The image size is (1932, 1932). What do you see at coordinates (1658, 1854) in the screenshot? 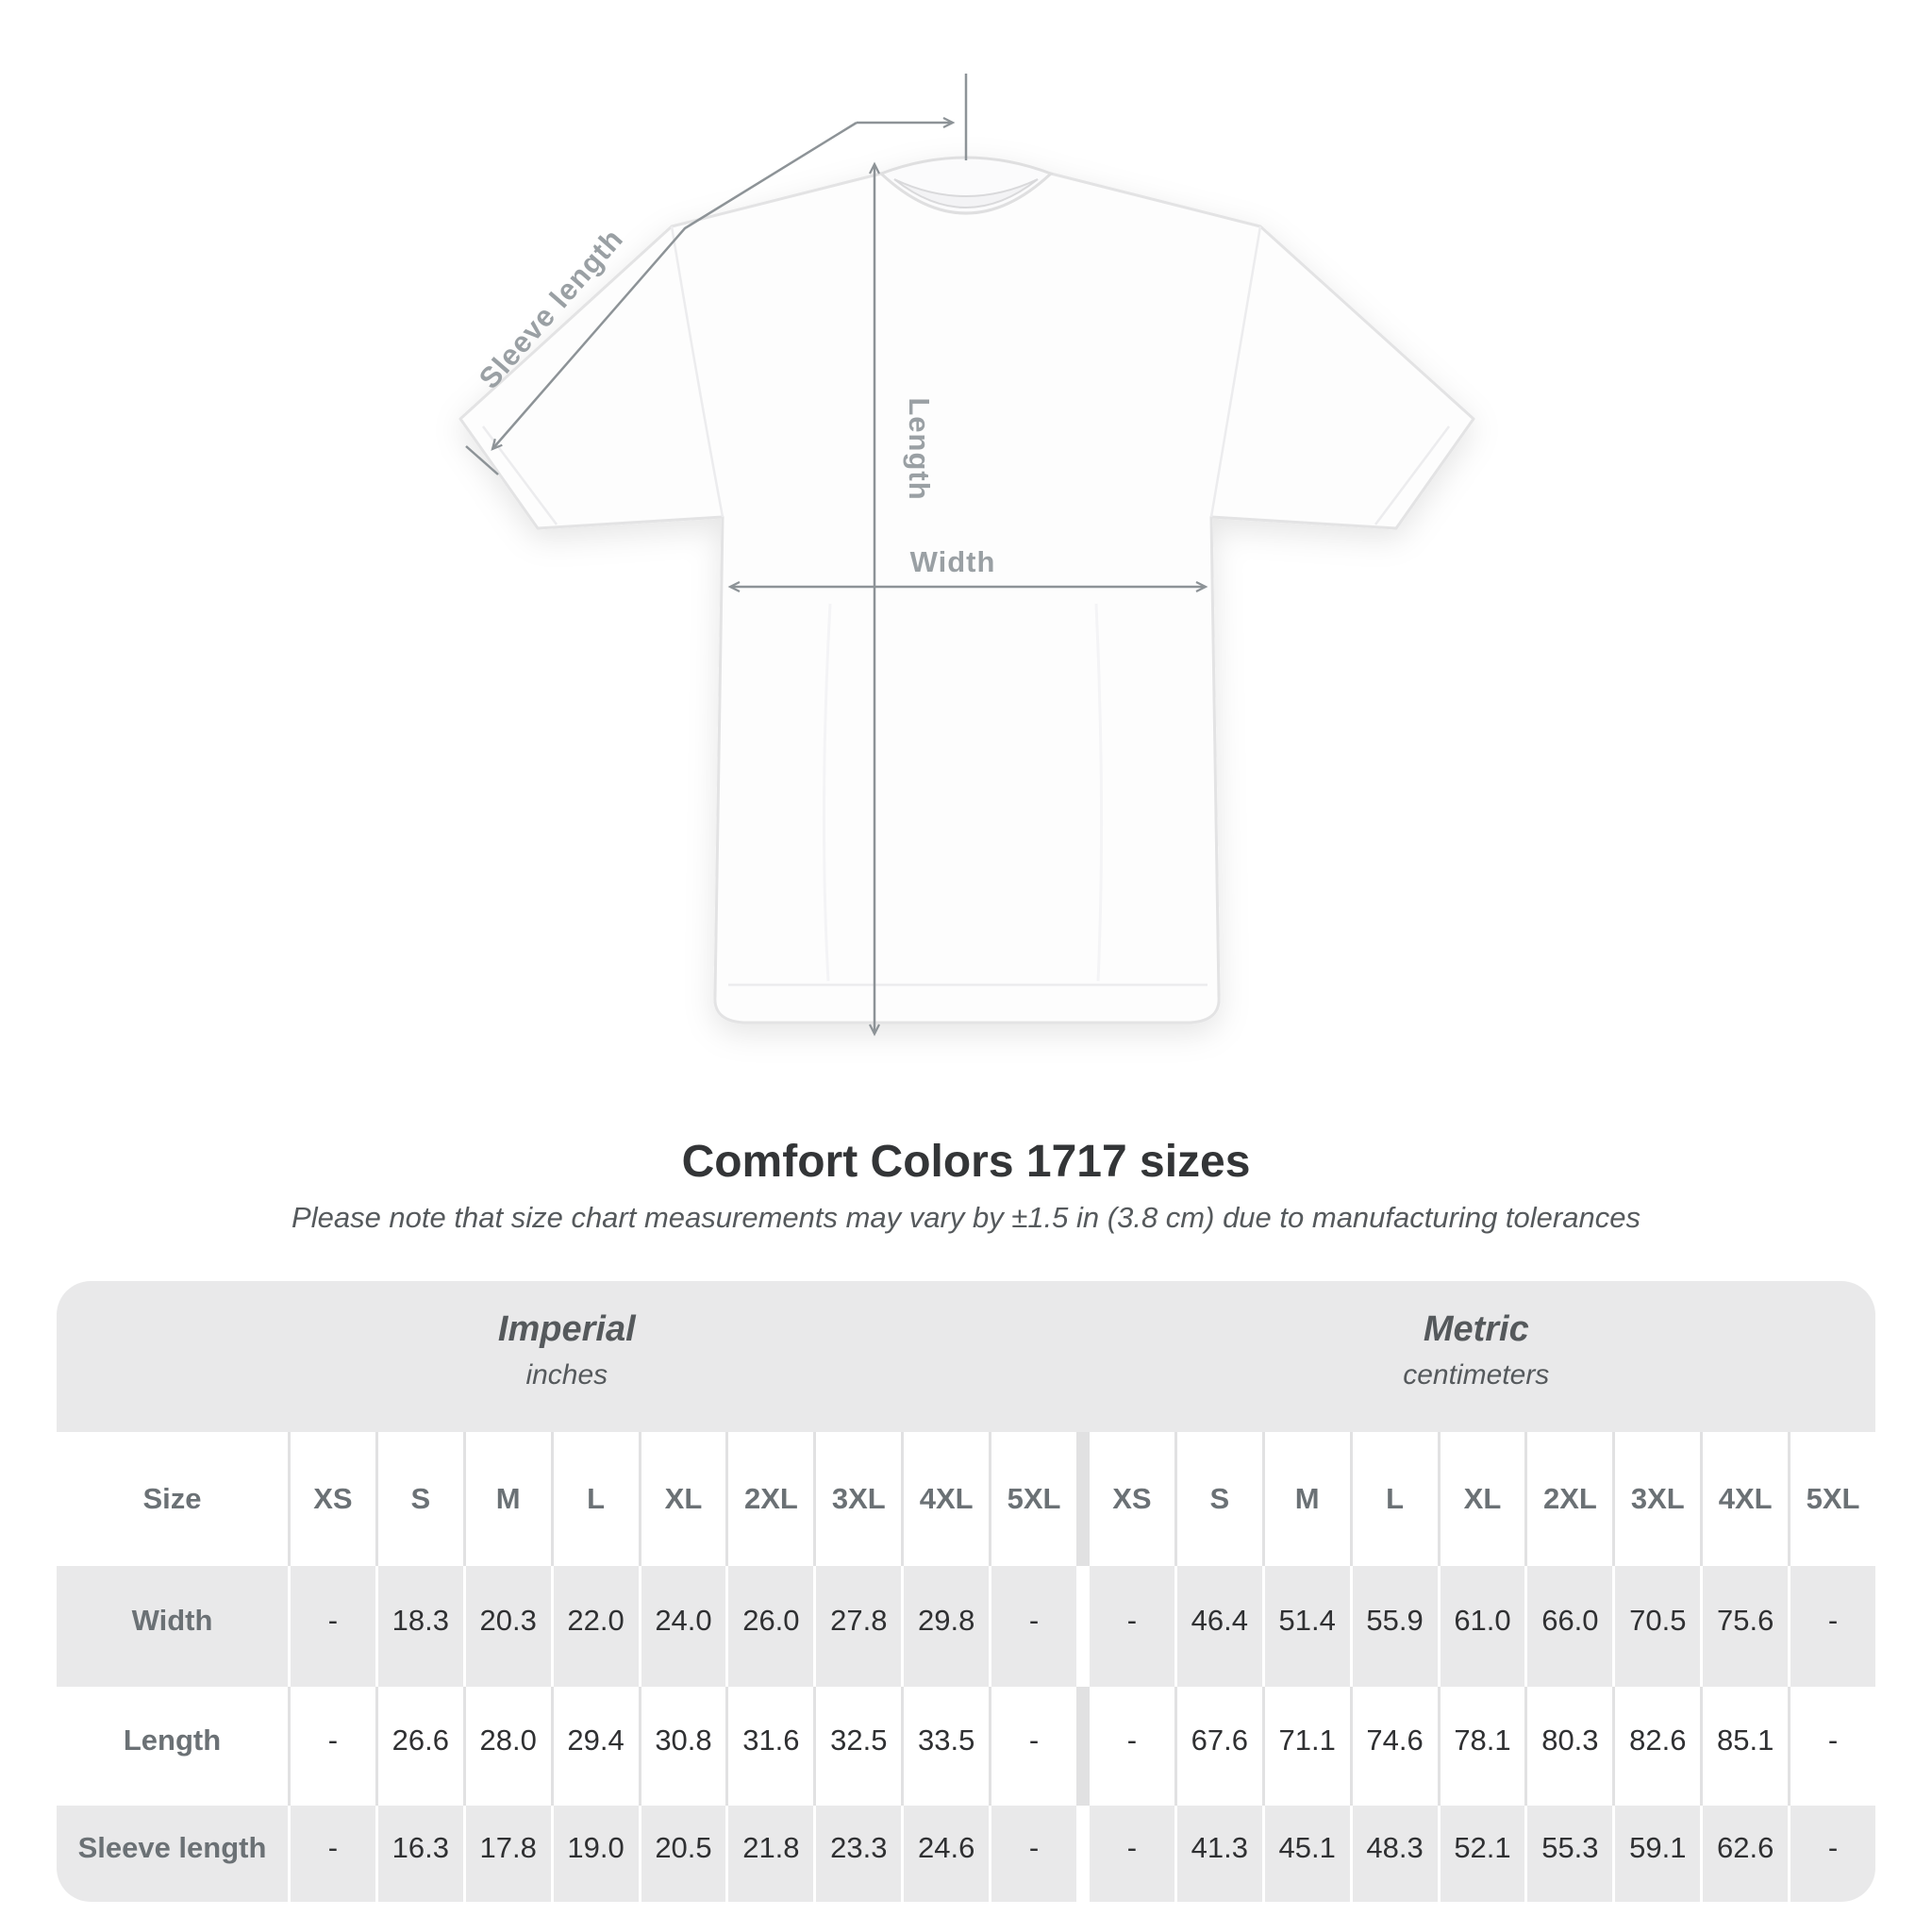
I see `sleeve-value-cell: 59.1` at bounding box center [1658, 1854].